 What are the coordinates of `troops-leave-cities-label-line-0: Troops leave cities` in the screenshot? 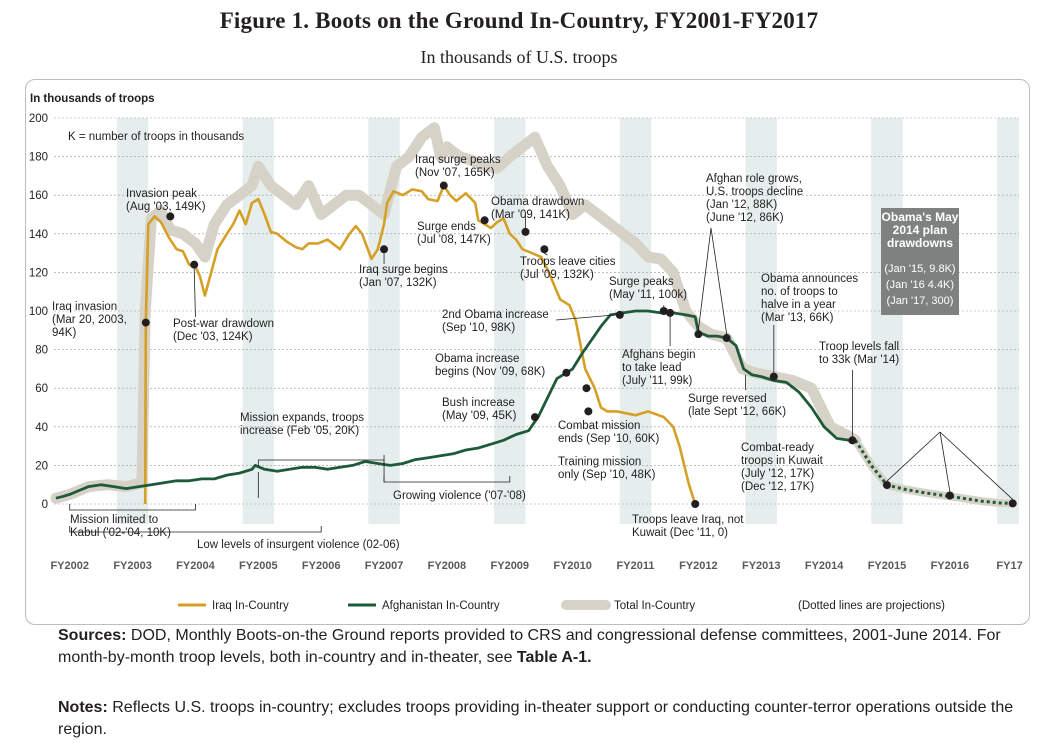 It's located at (568, 262).